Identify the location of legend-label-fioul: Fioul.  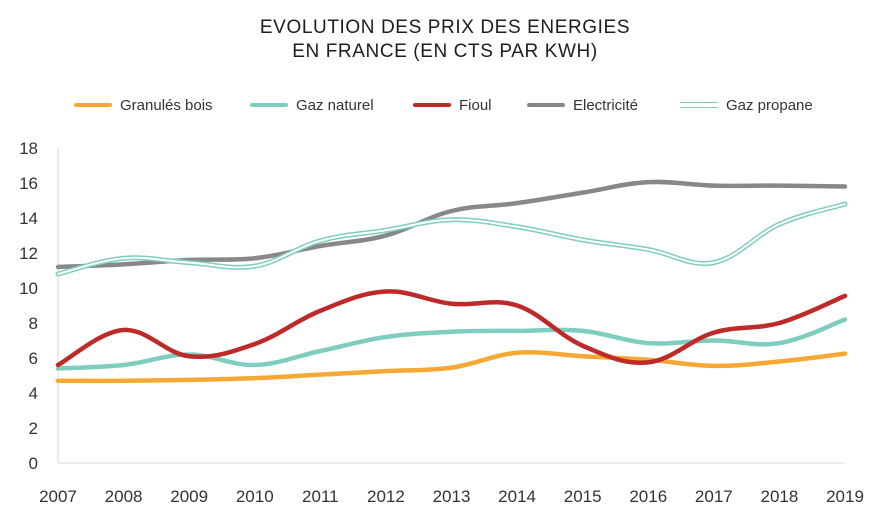
(475, 105).